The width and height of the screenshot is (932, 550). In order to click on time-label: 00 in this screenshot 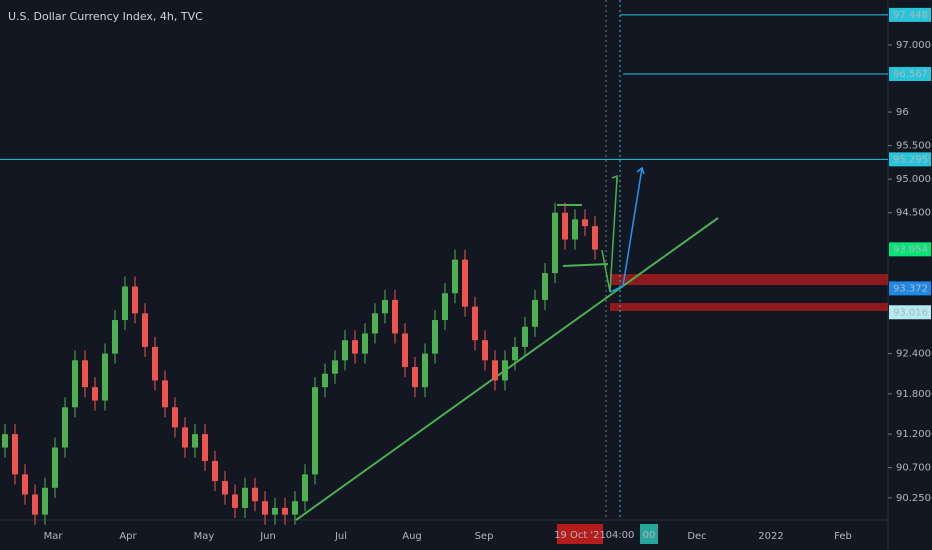, I will do `click(649, 535)`.